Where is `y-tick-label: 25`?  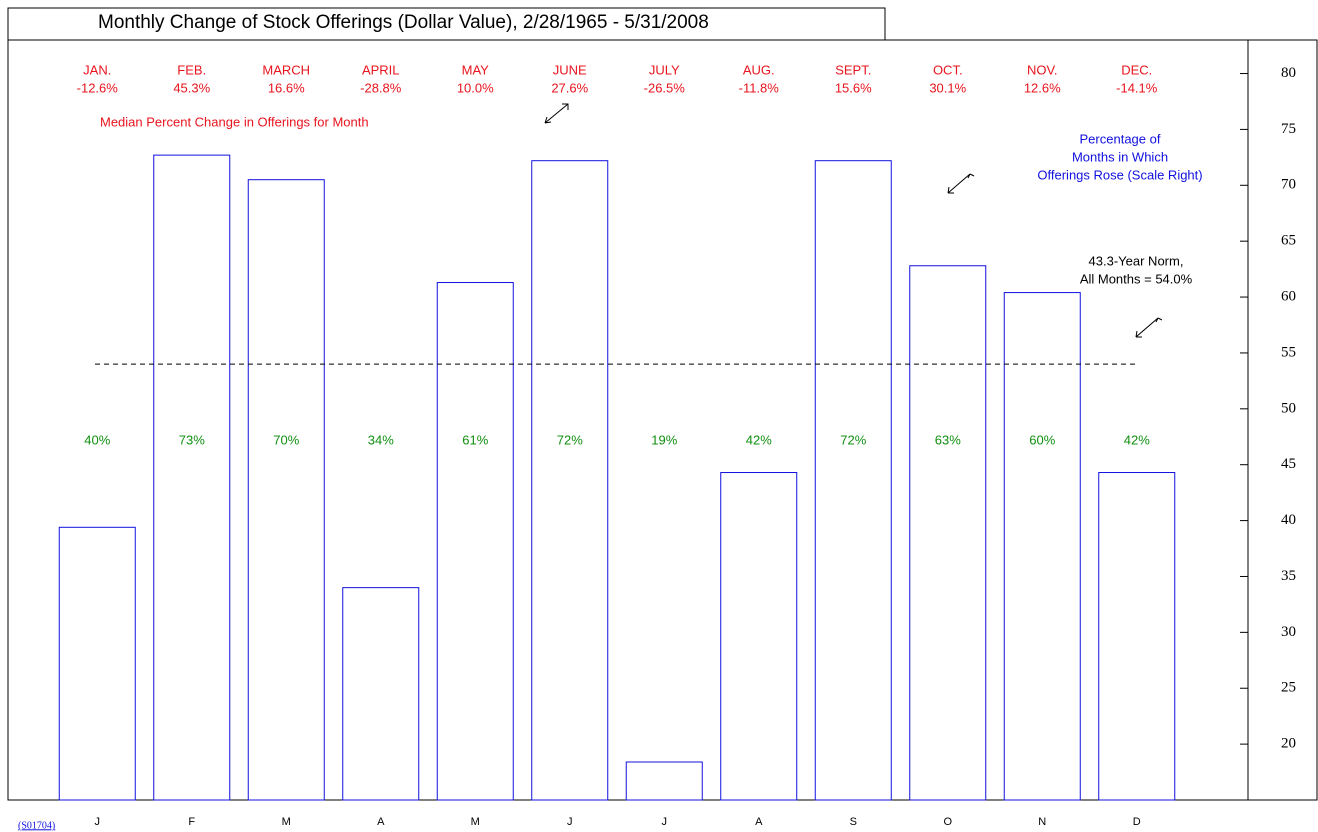 y-tick-label: 25 is located at coordinates (1288, 688).